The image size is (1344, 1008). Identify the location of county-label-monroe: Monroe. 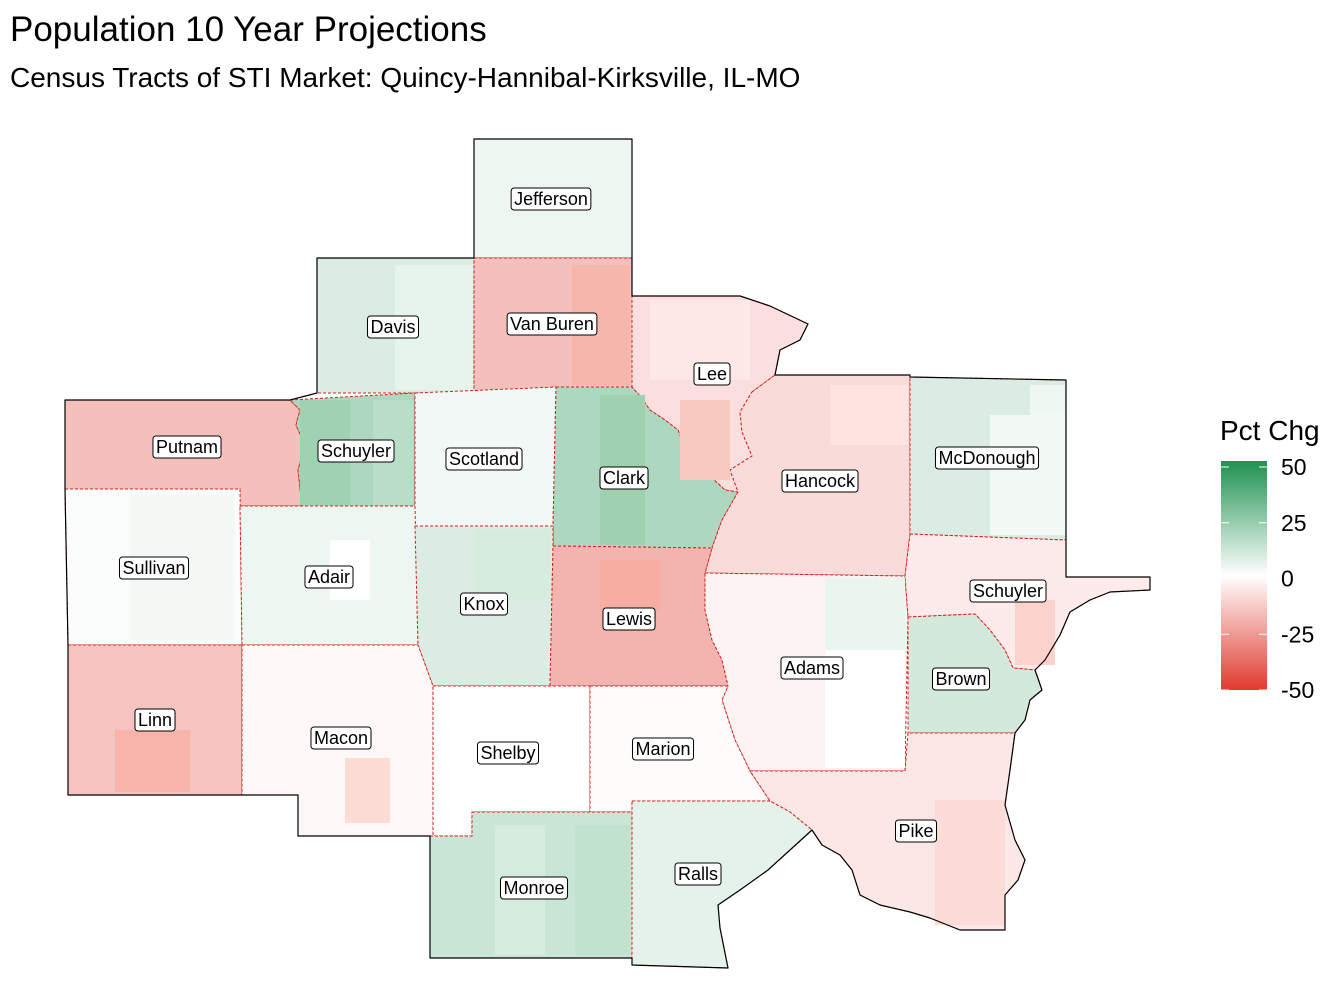
(533, 888).